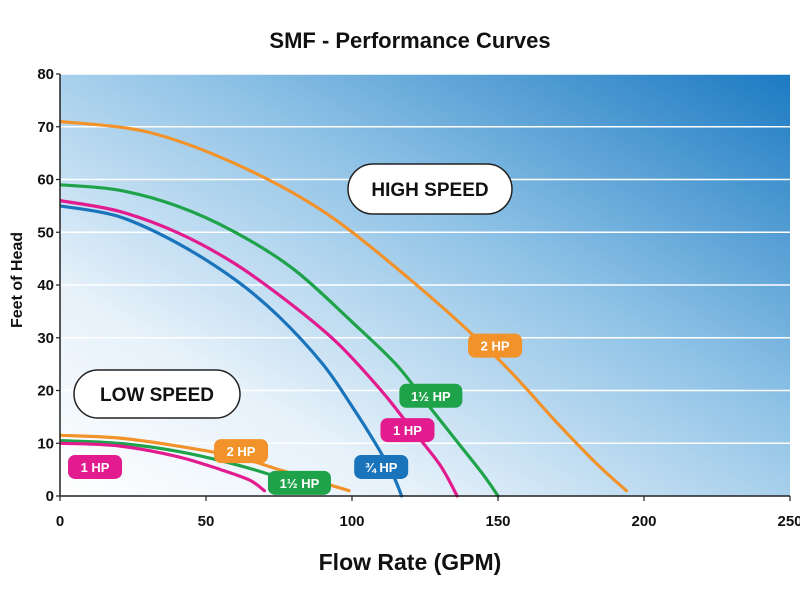 The height and width of the screenshot is (602, 800). I want to click on x-tick-label: 200, so click(643, 521).